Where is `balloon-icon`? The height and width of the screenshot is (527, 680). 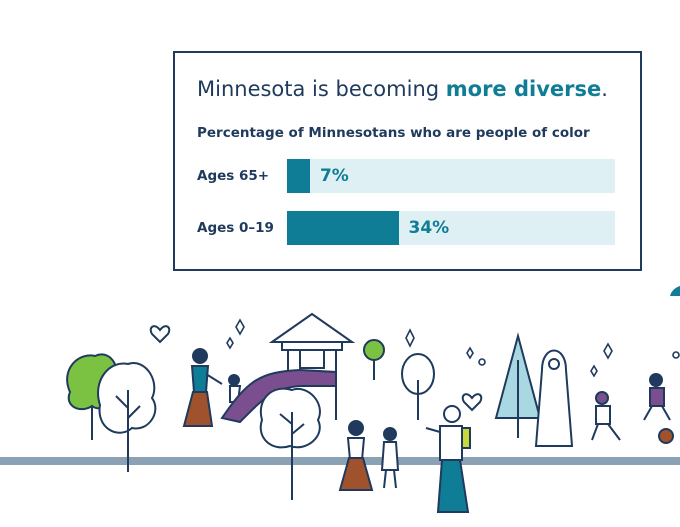
balloon-icon is located at coordinates (675, 291).